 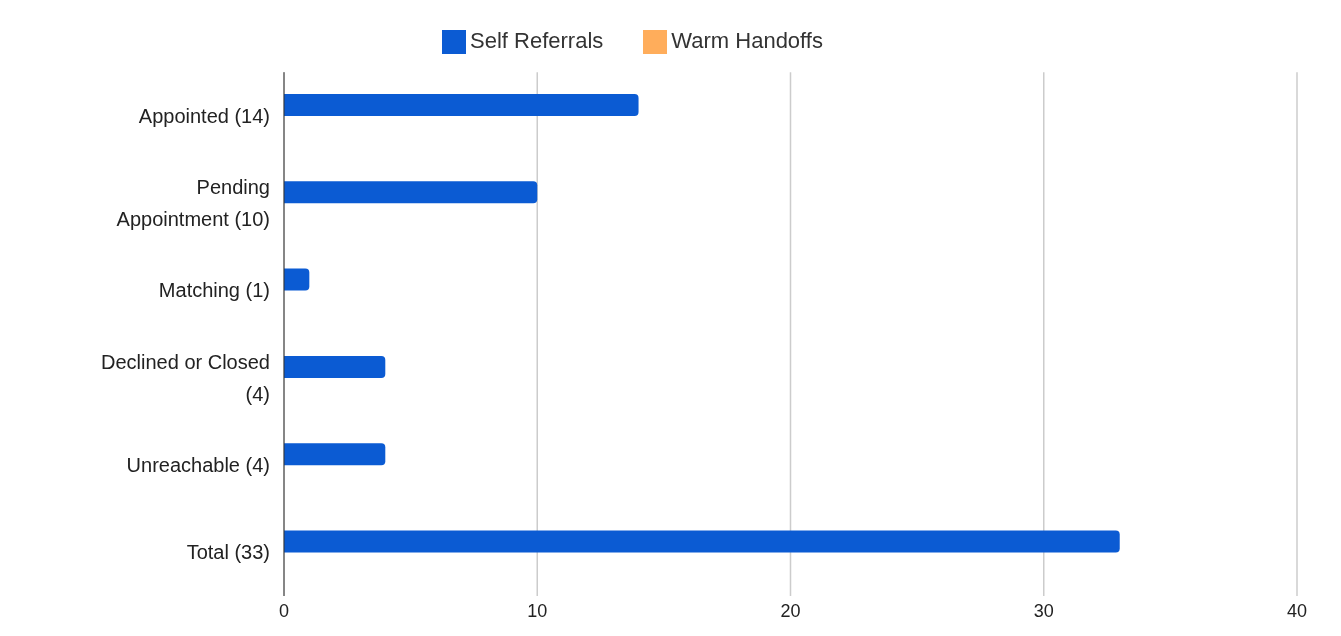 I want to click on x-tick-label: 10, so click(x=537, y=610).